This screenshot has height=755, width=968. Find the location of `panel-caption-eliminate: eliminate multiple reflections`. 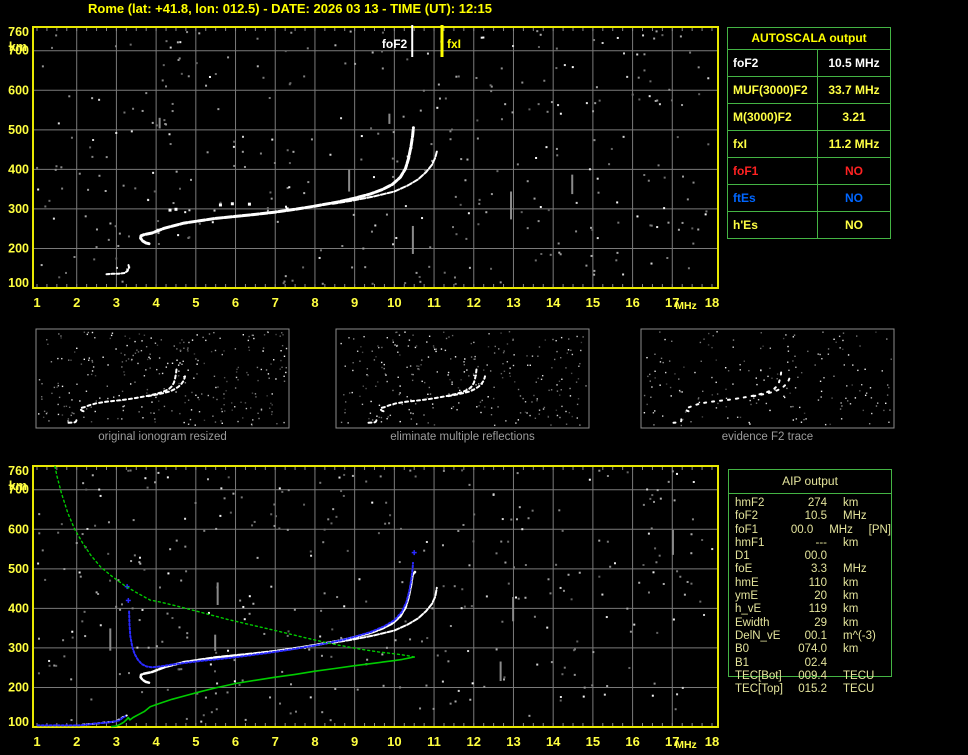

panel-caption-eliminate: eliminate multiple reflections is located at coordinates (462, 437).